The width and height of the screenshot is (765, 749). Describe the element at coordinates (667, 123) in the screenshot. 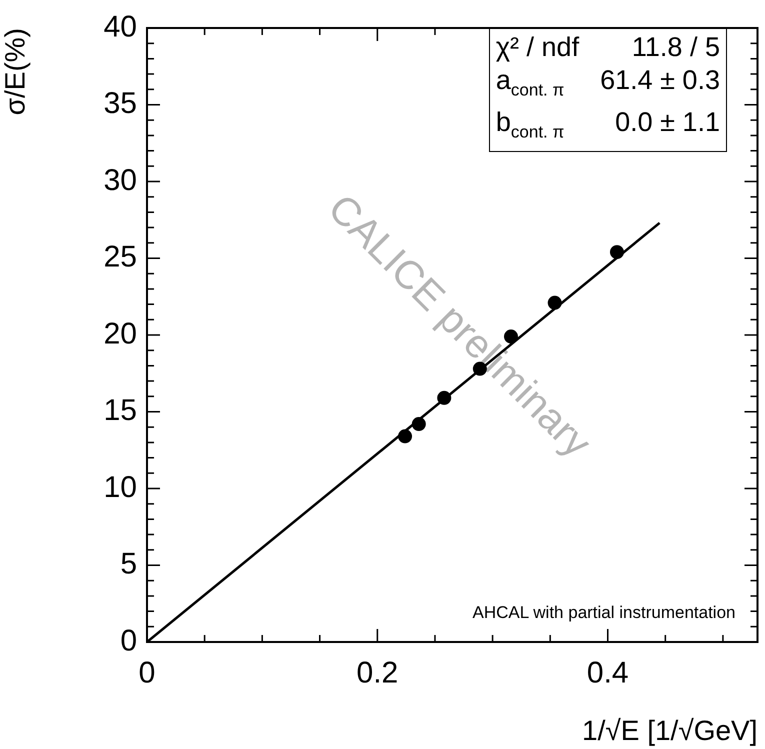

I see `annotation: 0.0 ± 1.1` at that location.